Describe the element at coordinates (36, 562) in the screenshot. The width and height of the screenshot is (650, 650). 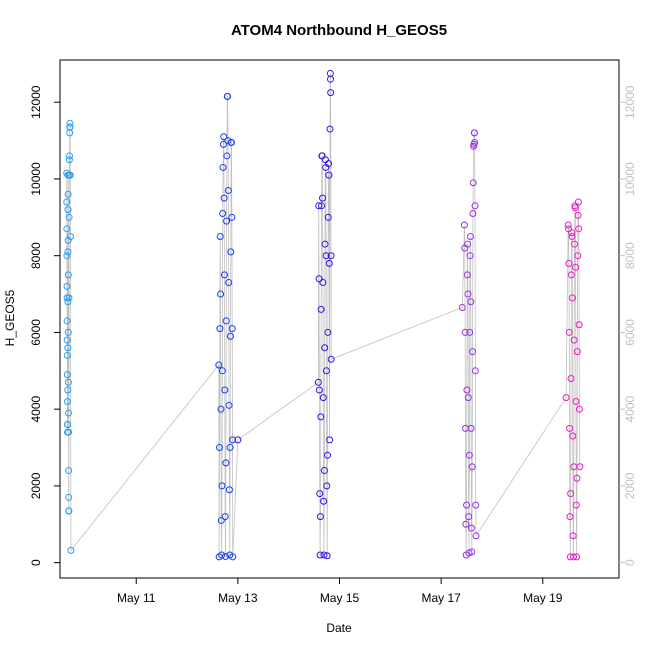
I see `y-tick-label: 0` at that location.